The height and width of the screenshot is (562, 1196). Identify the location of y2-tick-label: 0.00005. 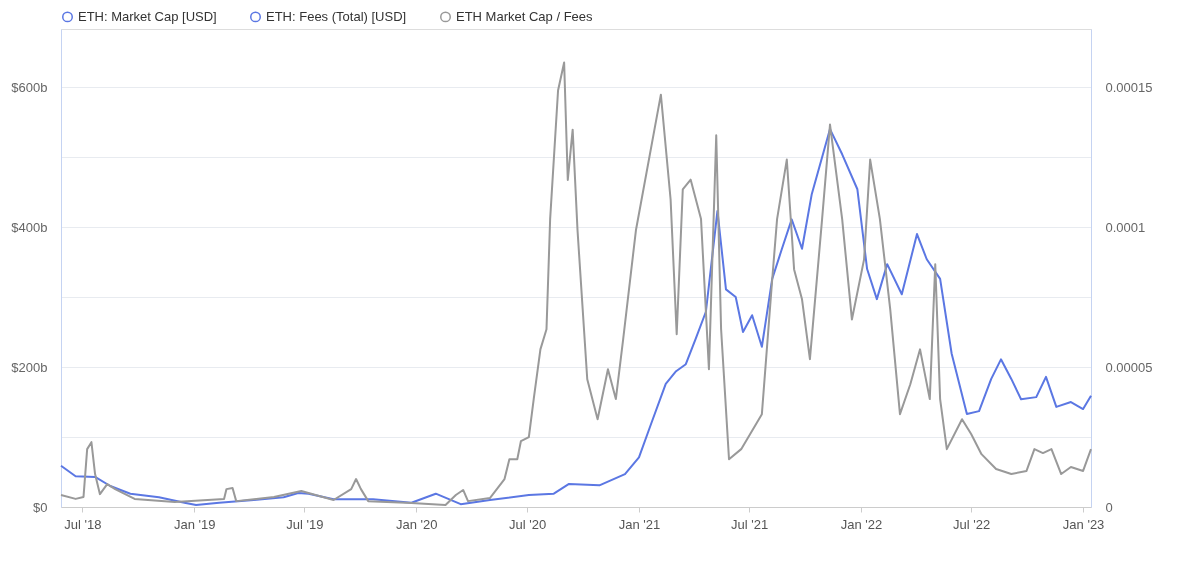
(1129, 367).